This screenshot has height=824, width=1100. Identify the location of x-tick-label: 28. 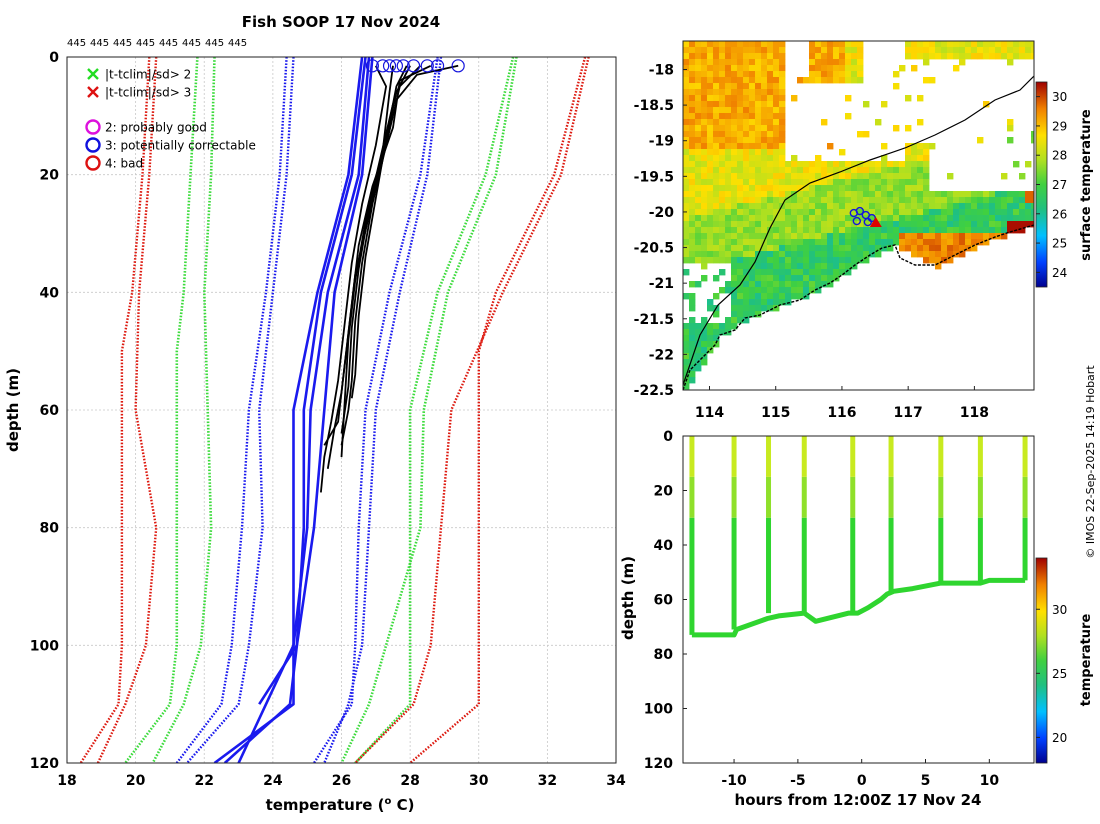
(409, 781).